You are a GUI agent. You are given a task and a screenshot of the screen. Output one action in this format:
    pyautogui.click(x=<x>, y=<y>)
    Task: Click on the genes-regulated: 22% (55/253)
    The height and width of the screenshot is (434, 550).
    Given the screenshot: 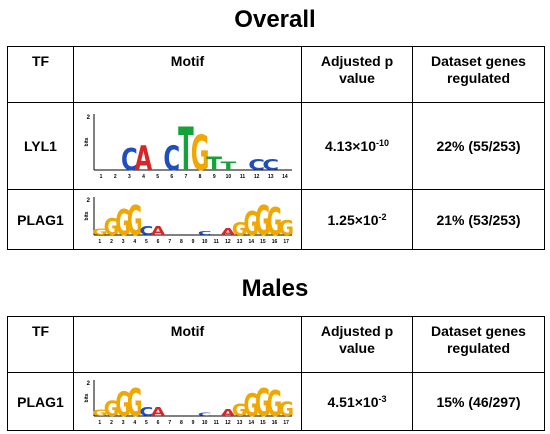 What is the action you would take?
    pyautogui.click(x=478, y=146)
    